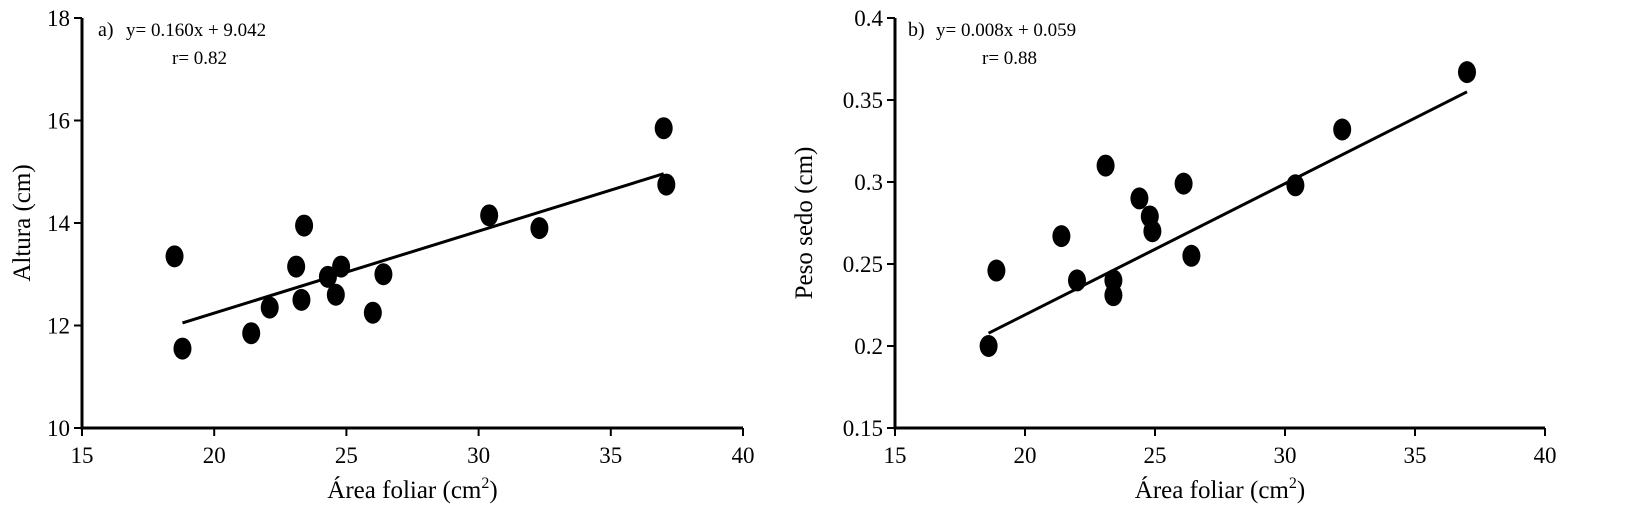 The image size is (1630, 528). What do you see at coordinates (868, 18) in the screenshot?
I see `y-tick-label: 0.4` at bounding box center [868, 18].